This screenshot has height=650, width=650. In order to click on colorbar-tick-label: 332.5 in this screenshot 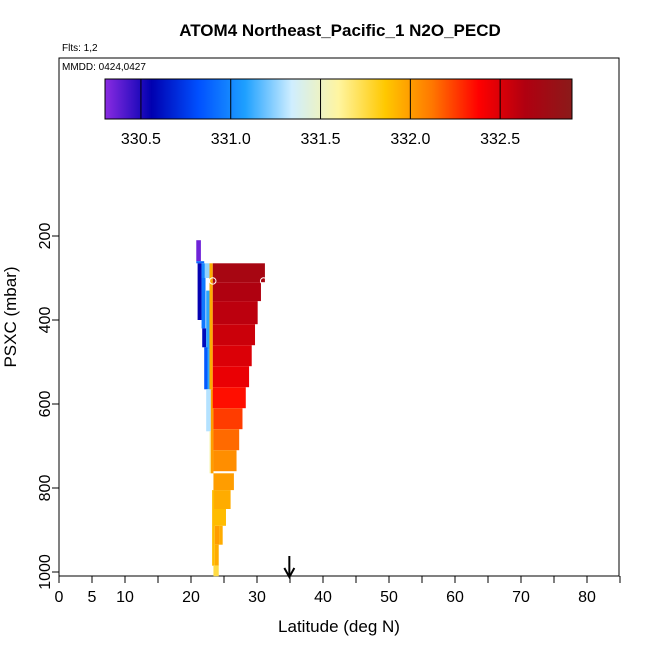, I will do `click(500, 139)`.